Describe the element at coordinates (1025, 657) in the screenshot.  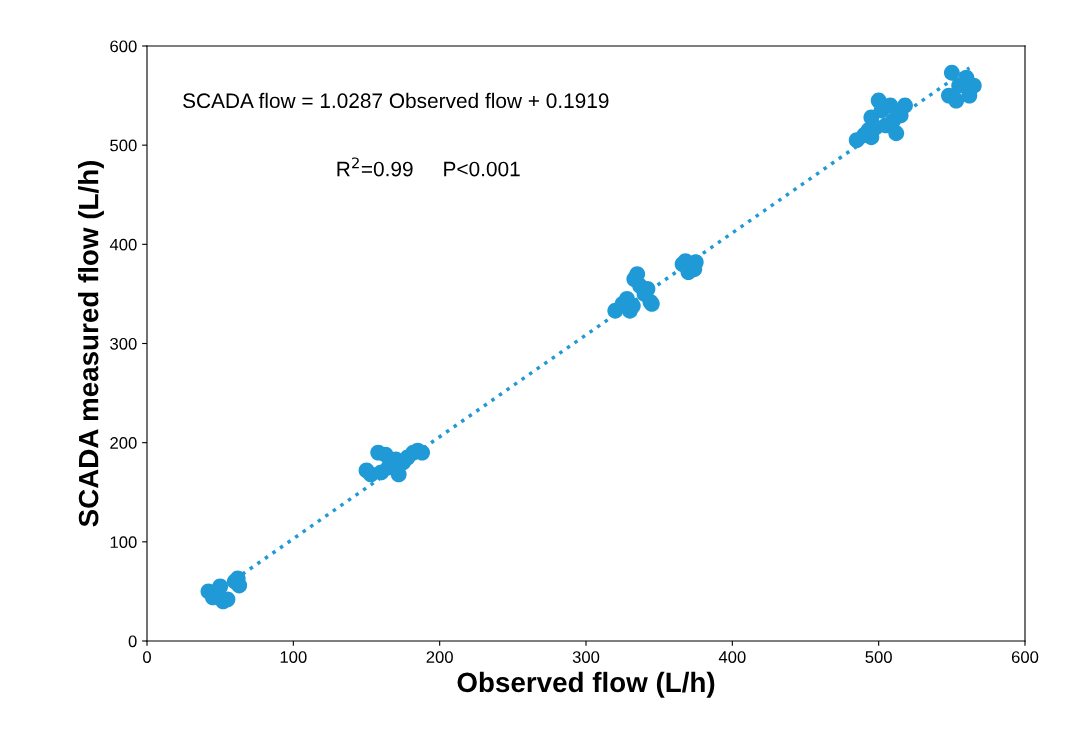
I see `x-tick-label: 600` at that location.